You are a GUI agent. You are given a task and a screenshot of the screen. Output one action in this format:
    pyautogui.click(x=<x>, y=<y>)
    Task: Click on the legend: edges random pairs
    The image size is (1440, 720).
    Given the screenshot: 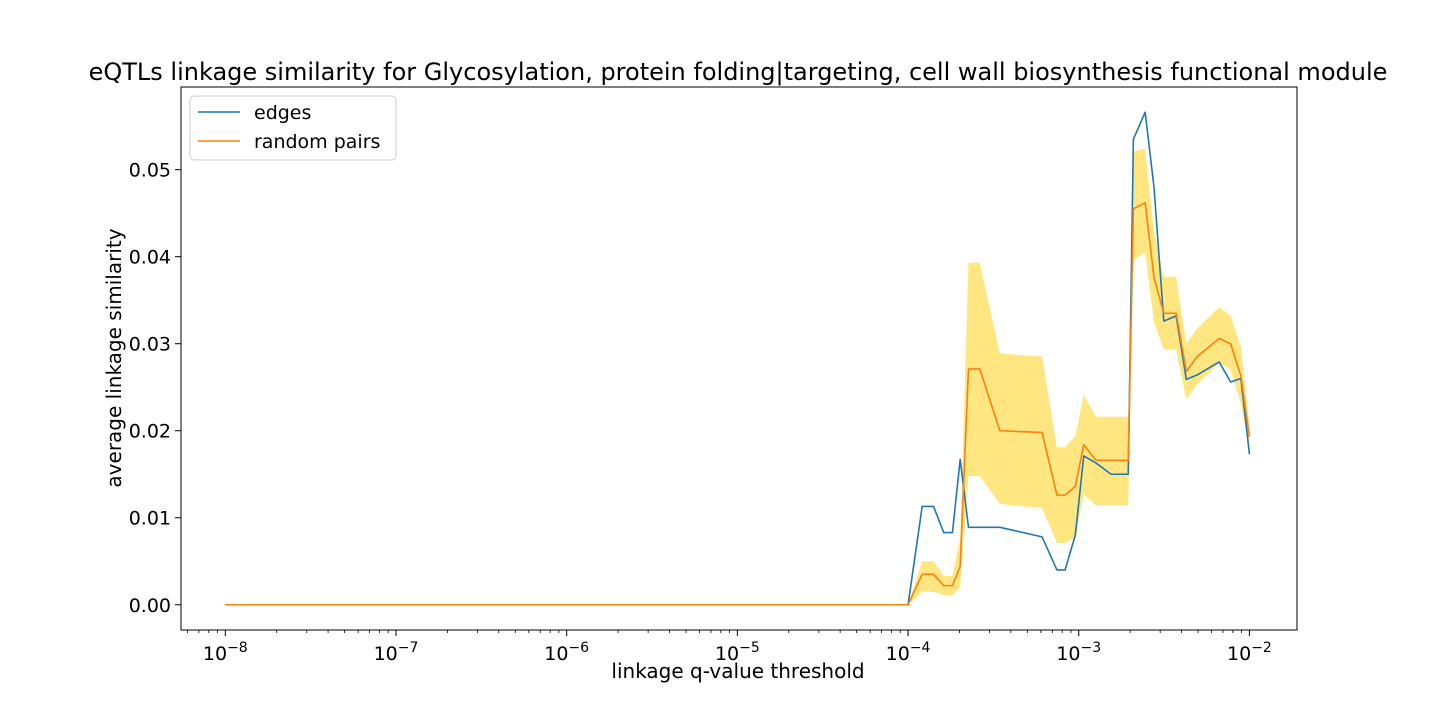 What is the action you would take?
    pyautogui.click(x=293, y=128)
    